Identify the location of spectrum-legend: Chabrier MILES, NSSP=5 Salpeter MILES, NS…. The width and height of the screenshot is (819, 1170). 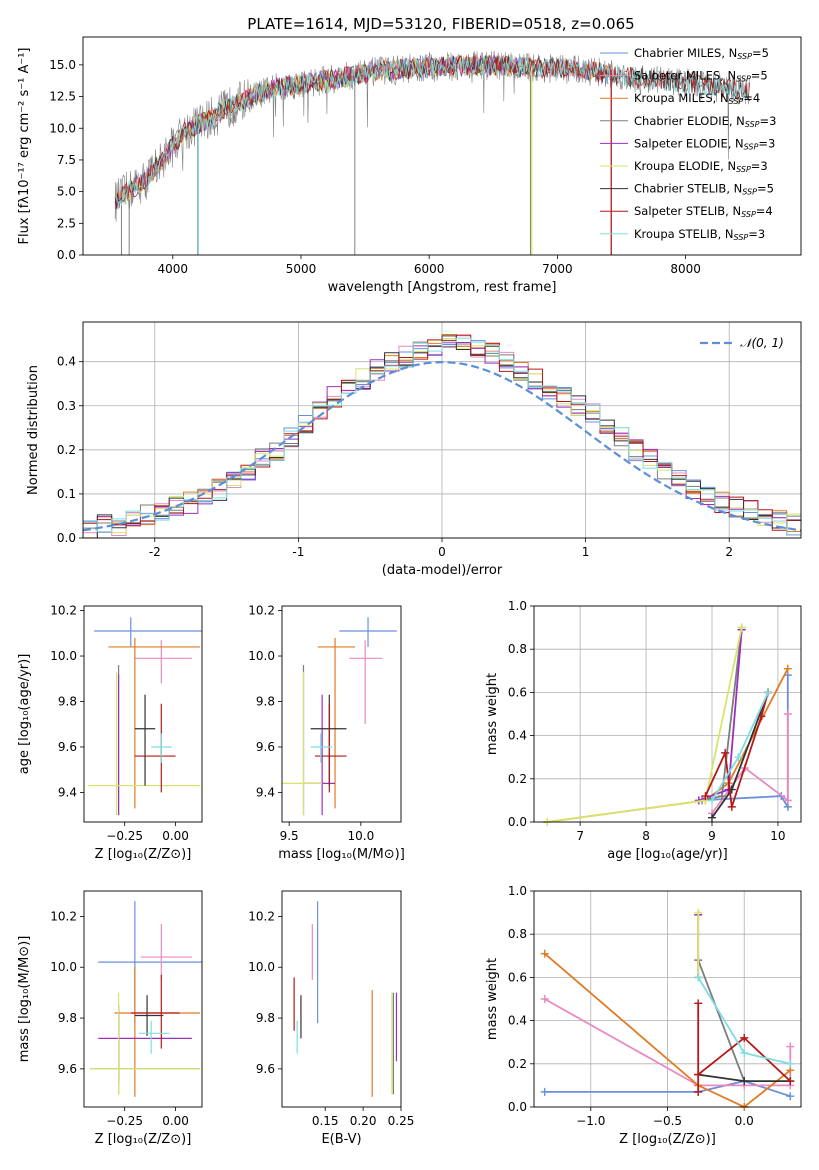
(688, 144).